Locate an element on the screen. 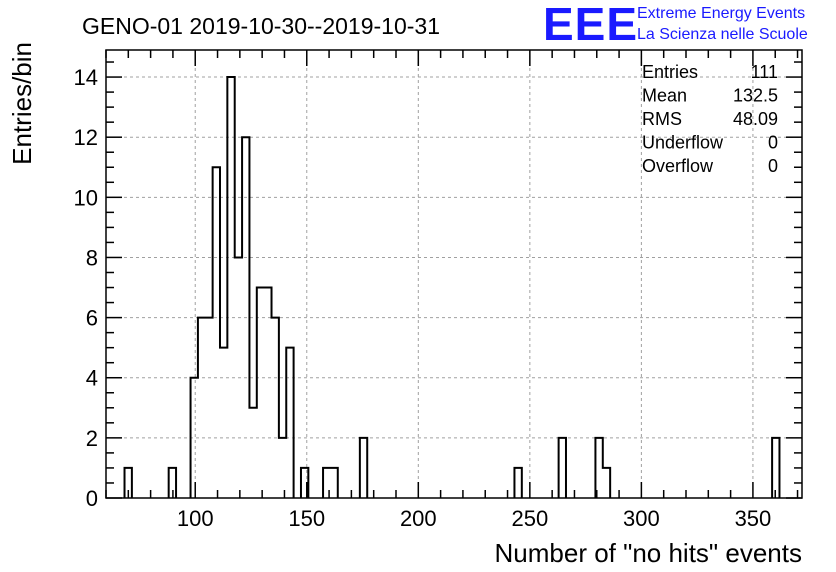  x-tick-label: 350 is located at coordinates (753, 518).